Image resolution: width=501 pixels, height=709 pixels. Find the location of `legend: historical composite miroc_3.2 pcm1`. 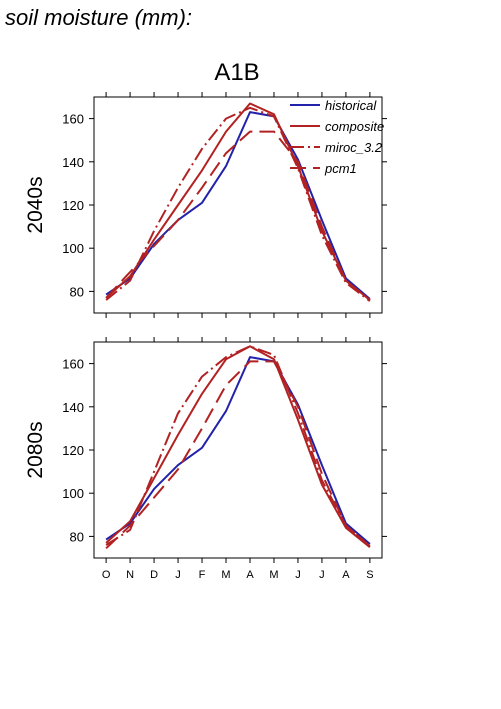

legend: historical composite miroc_3.2 pcm1 is located at coordinates (337, 137).